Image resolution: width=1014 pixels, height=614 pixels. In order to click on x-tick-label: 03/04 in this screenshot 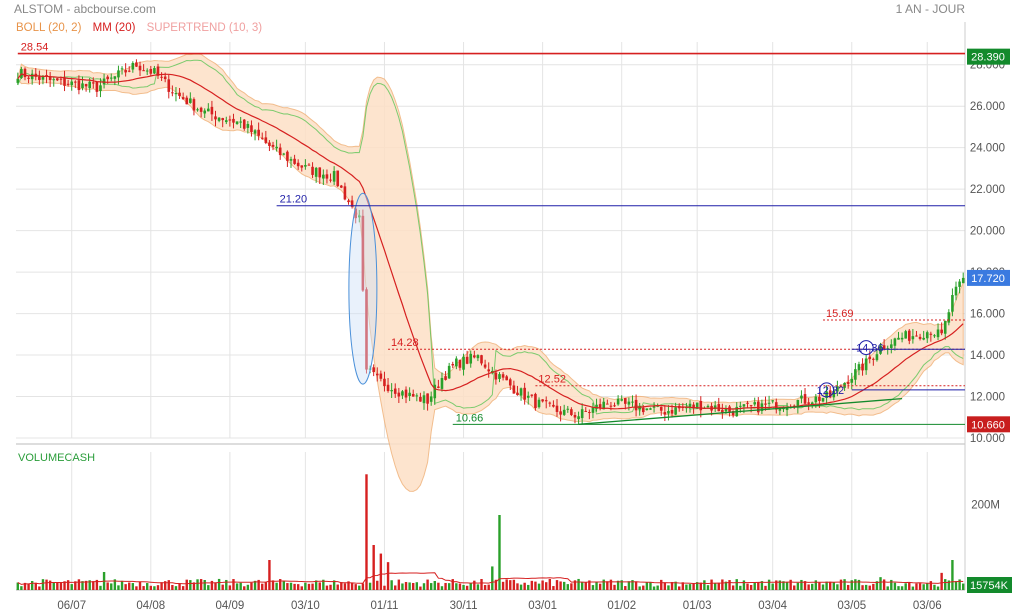, I will do `click(772, 606)`.